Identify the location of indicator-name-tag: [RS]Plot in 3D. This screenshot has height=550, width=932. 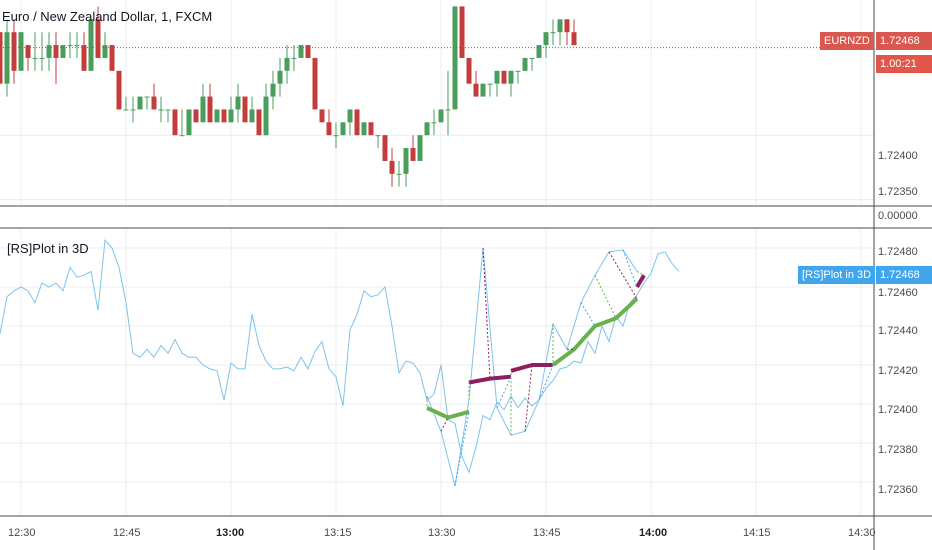
(837, 275).